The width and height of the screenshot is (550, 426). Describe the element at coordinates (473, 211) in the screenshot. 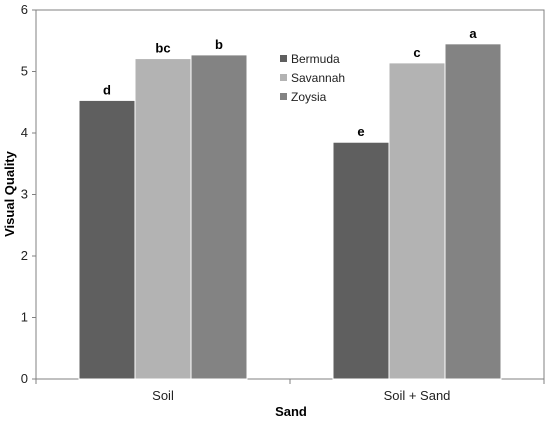

I see `bar-zoysia-soil-sand` at that location.